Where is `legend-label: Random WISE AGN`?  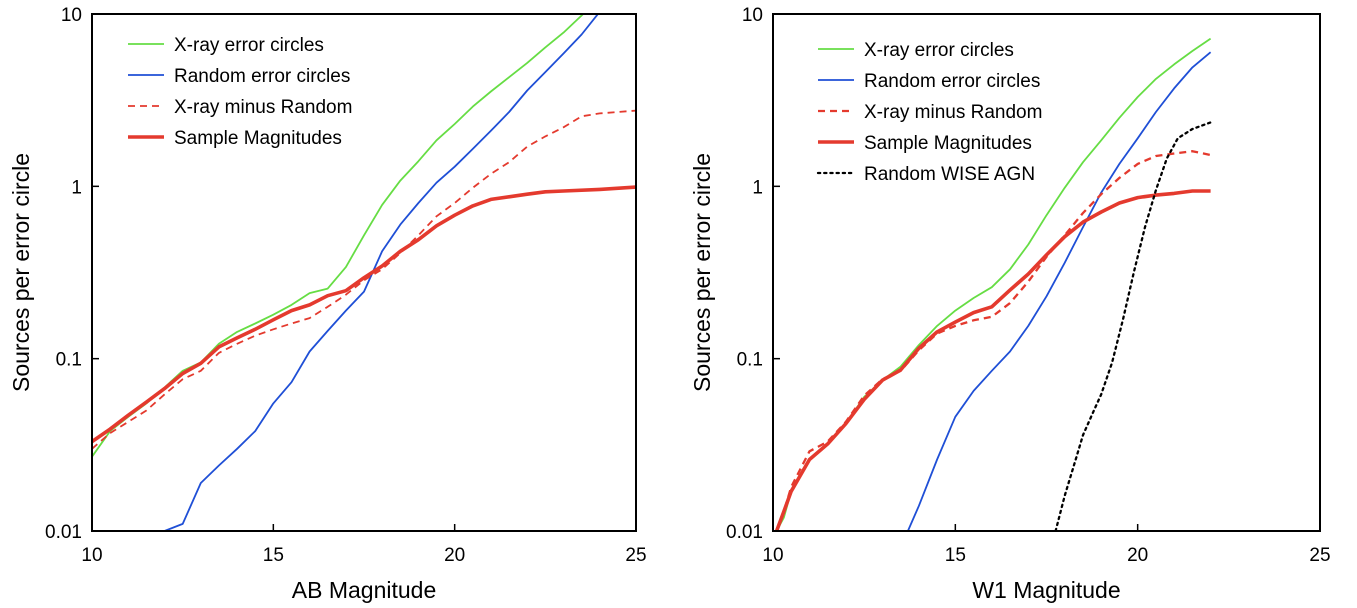
legend-label: Random WISE AGN is located at coordinates (949, 174).